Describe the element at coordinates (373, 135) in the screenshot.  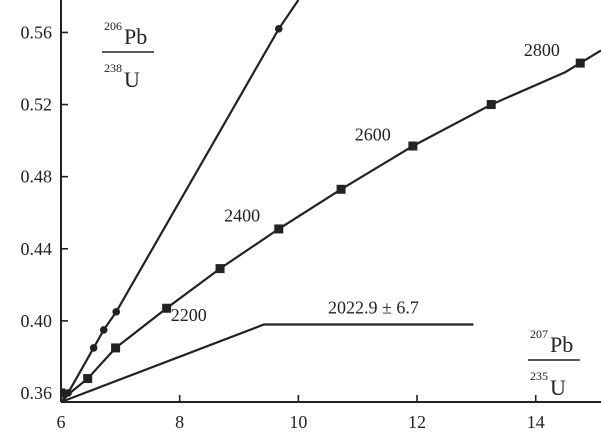
I see `age-annotation: 2600` at that location.